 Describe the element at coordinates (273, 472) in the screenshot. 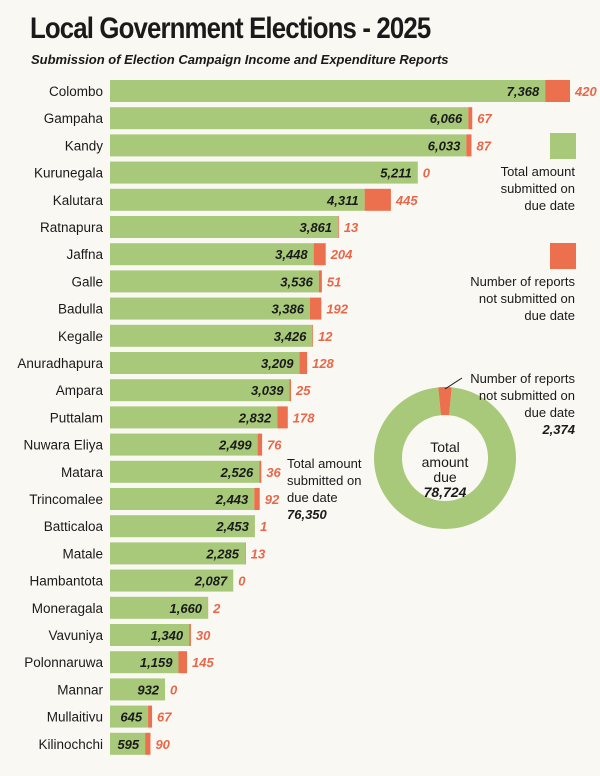

I see `value-label-not-submitted: 36` at that location.